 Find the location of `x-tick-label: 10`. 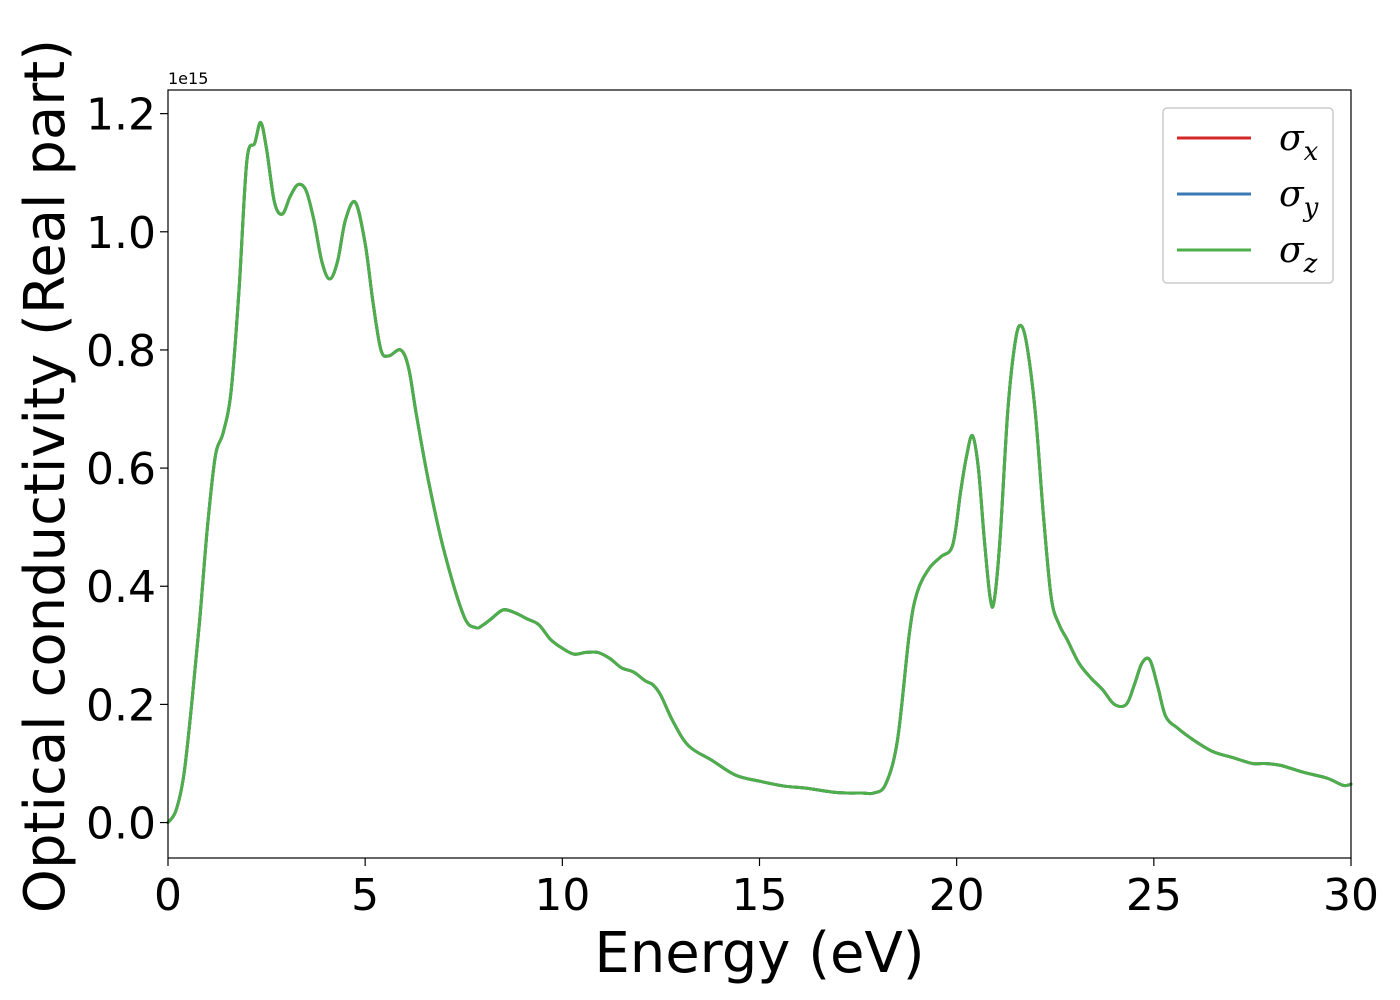

x-tick-label: 10 is located at coordinates (562, 895).